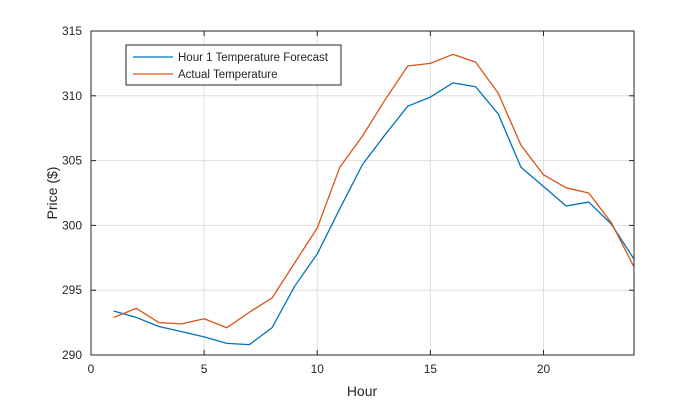 This screenshot has width=700, height=400. I want to click on y-tick-label: 310, so click(72, 96).